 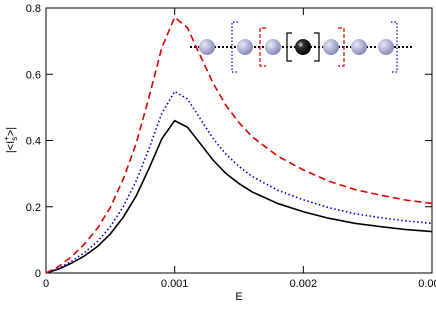 I want to click on inset-diagram, so click(x=302, y=47).